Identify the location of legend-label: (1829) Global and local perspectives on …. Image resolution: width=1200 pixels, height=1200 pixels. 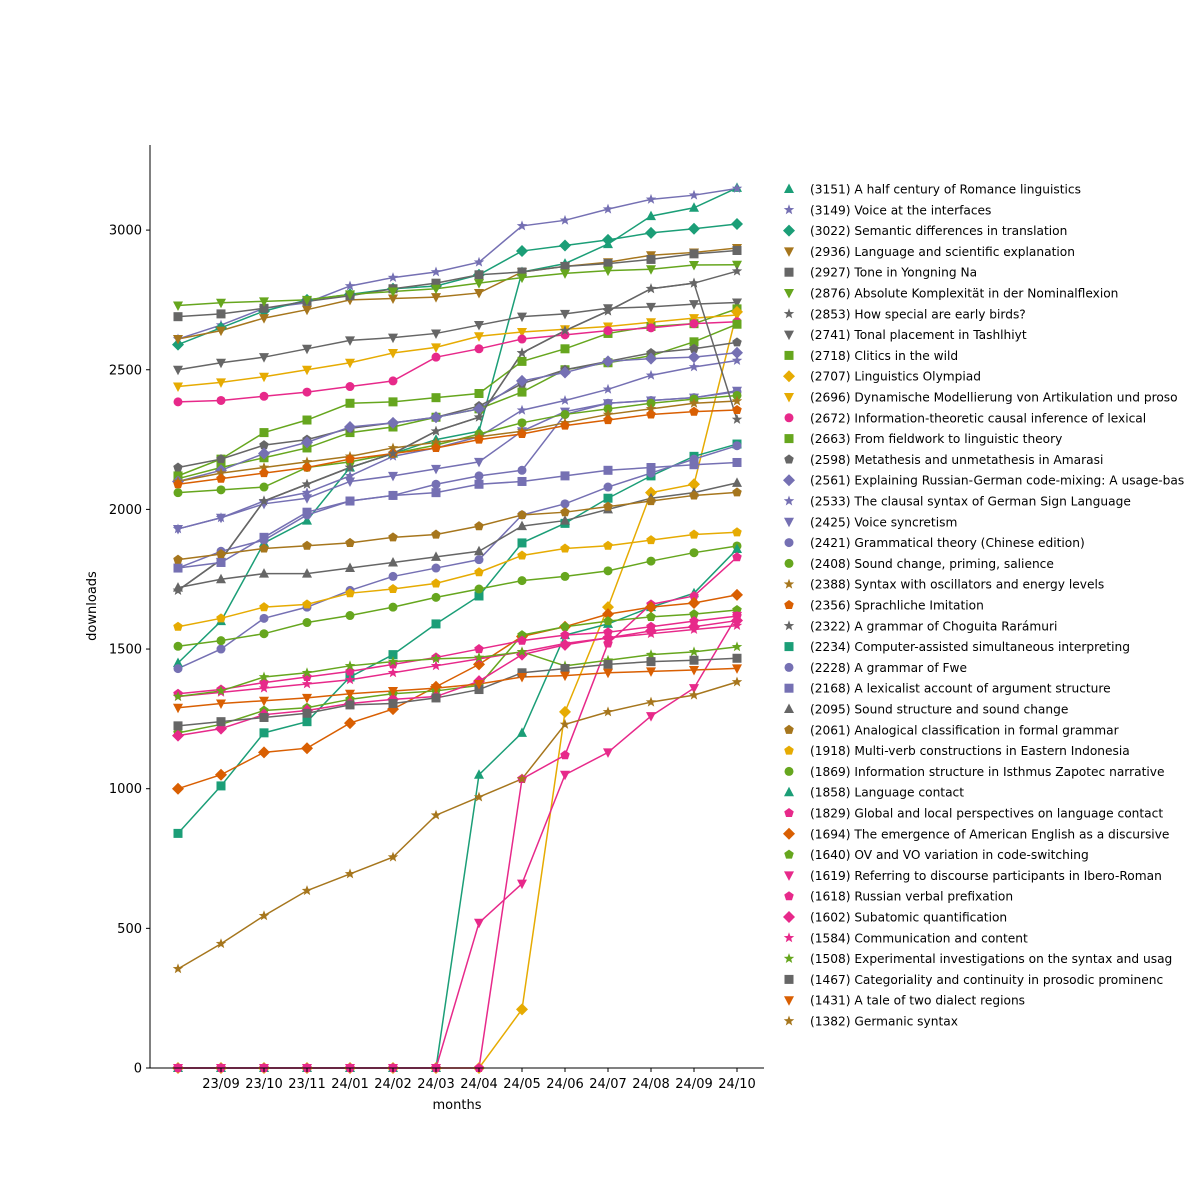
(986, 814).